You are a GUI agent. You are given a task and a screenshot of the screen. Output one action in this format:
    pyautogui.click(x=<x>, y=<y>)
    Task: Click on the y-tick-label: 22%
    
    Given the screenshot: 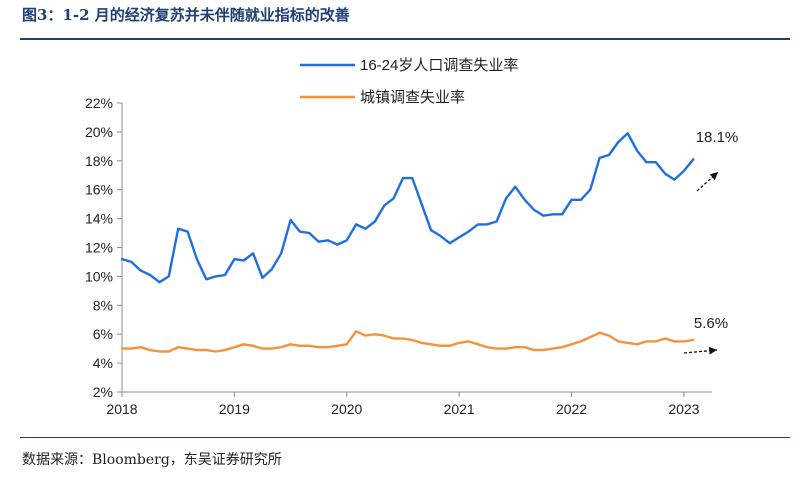 What is the action you would take?
    pyautogui.click(x=99, y=103)
    